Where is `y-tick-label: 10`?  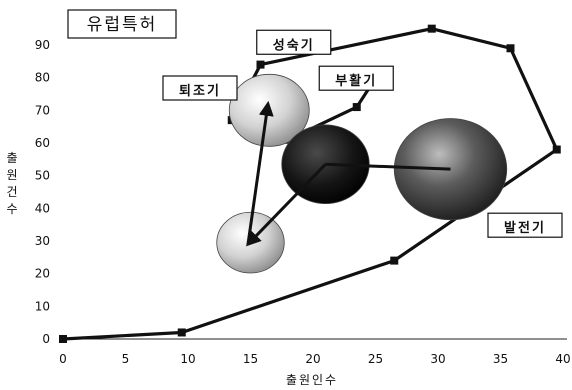 y-tick-label: 10 is located at coordinates (42, 306).